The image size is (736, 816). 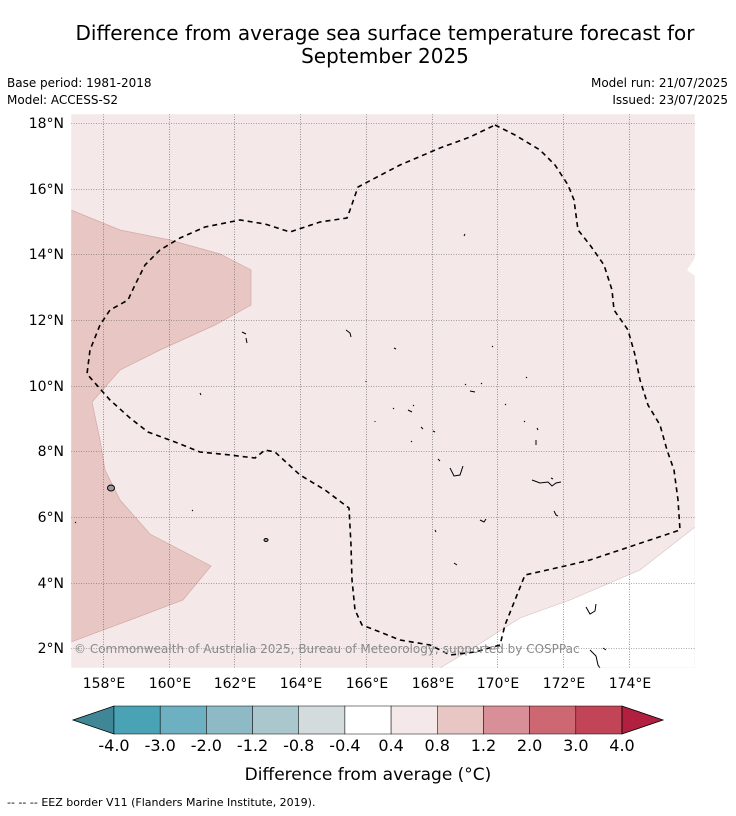 What do you see at coordinates (437, 745) in the screenshot?
I see `colorbar-tick-label: 0.8` at bounding box center [437, 745].